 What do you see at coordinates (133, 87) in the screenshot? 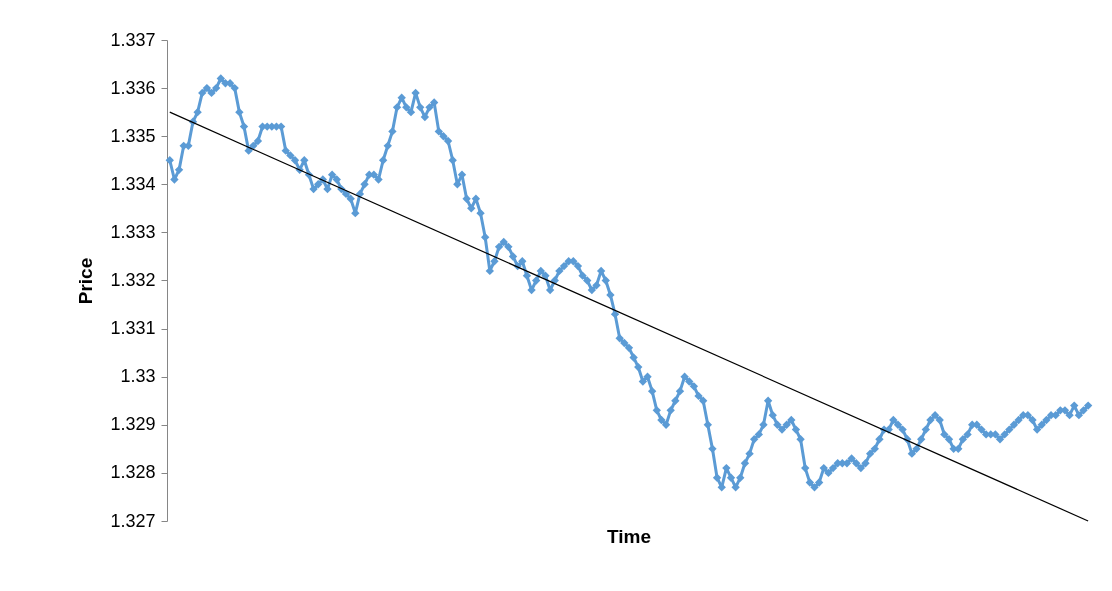
I see `y-tick-label: 1.336` at bounding box center [133, 87].